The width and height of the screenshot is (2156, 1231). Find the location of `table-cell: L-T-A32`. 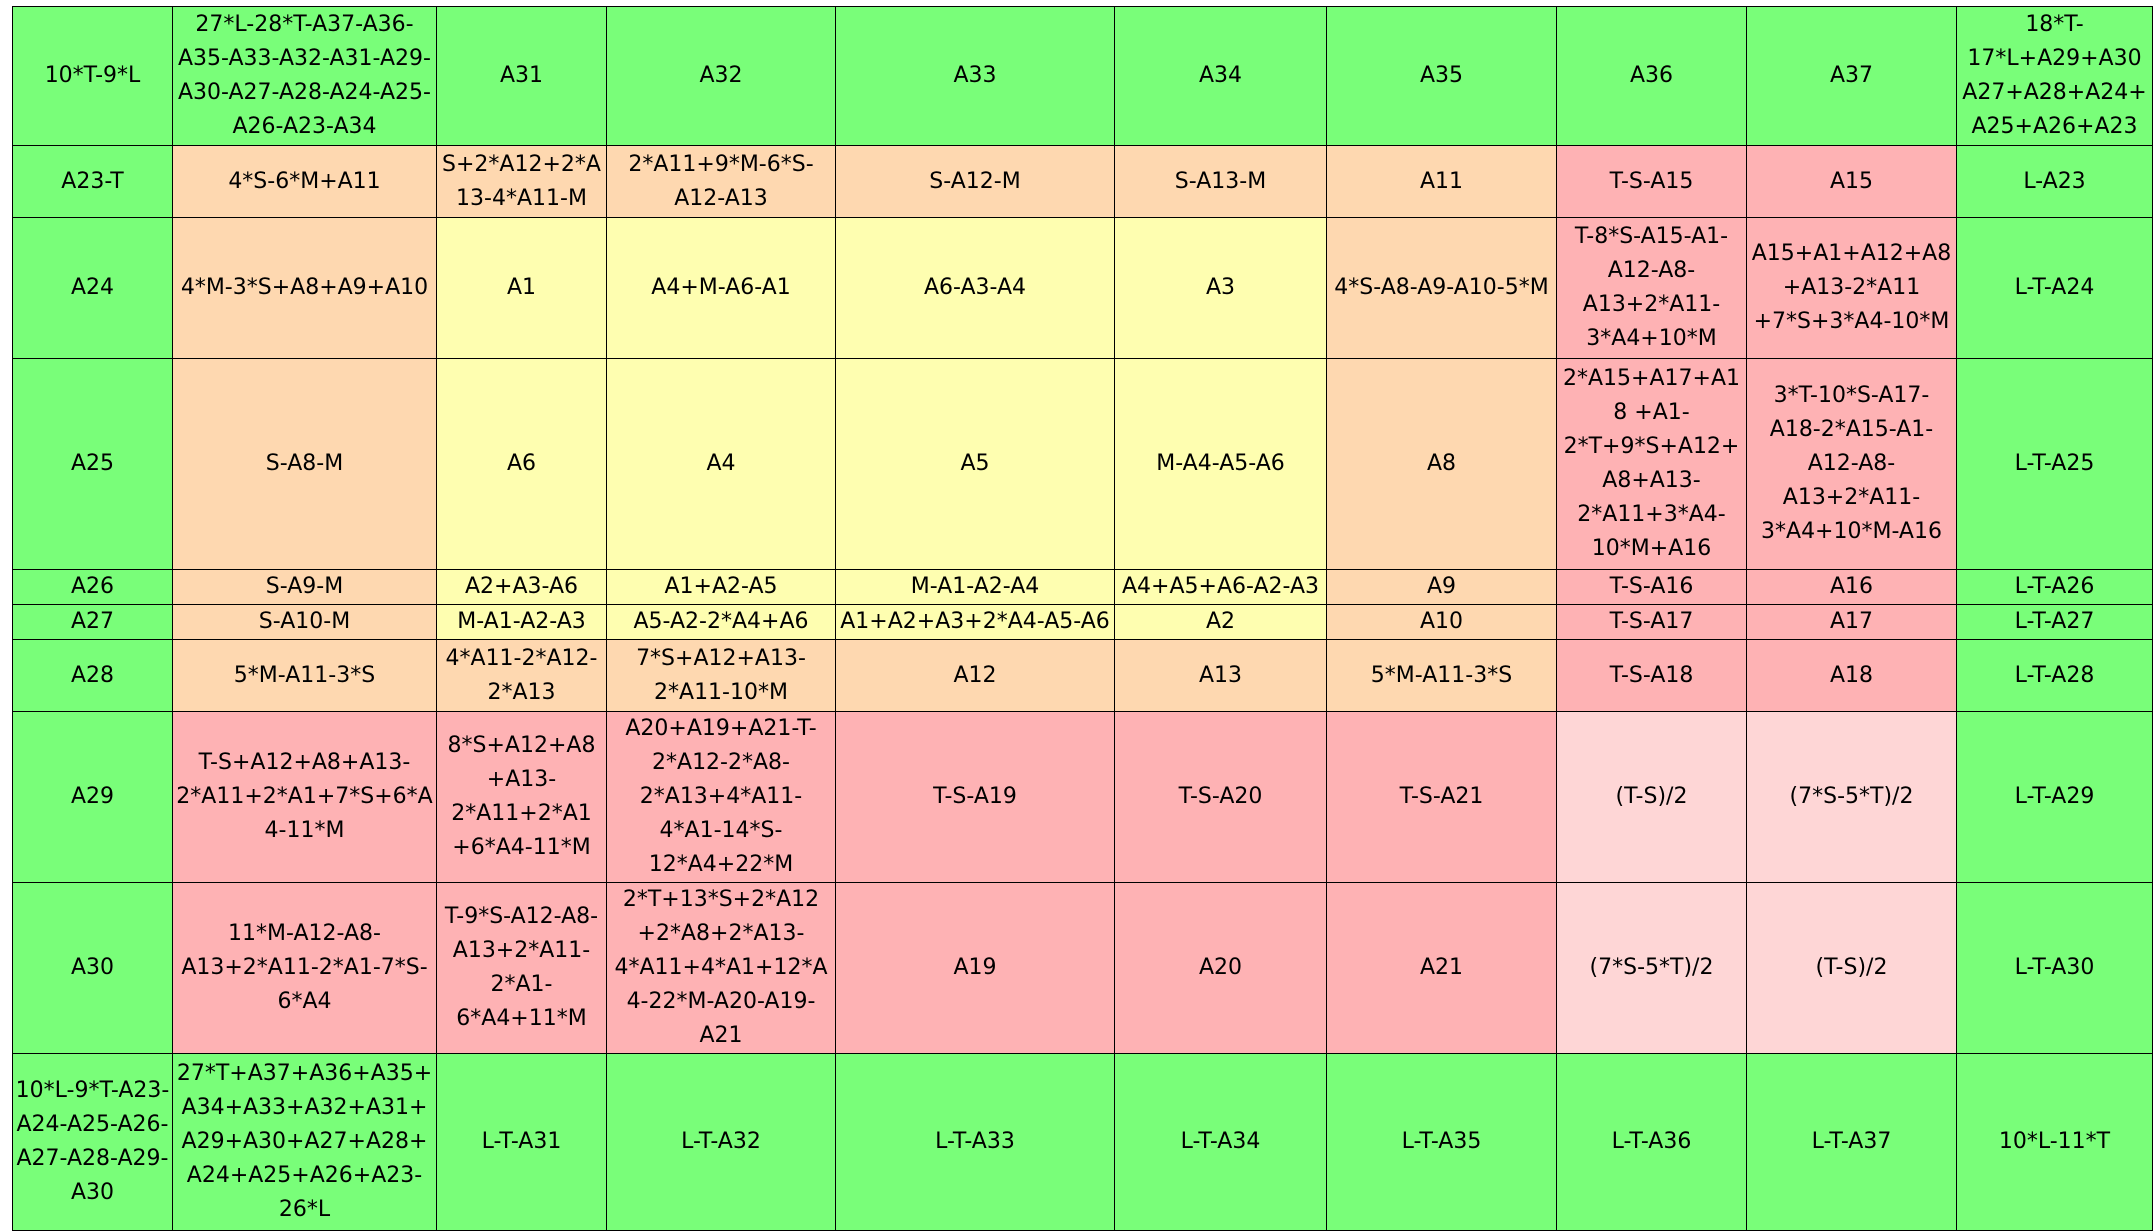

table-cell: L-T-A32 is located at coordinates (721, 1142).